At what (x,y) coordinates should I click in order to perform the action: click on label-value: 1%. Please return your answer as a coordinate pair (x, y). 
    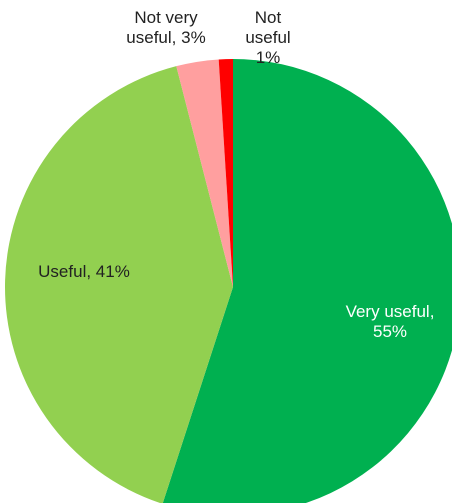
    Looking at the image, I should click on (268, 57).